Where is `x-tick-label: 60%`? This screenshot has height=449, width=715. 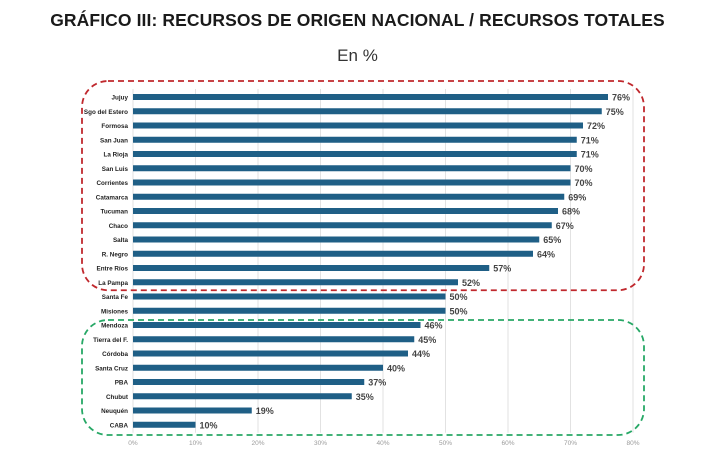
x-tick-label: 60% is located at coordinates (507, 443).